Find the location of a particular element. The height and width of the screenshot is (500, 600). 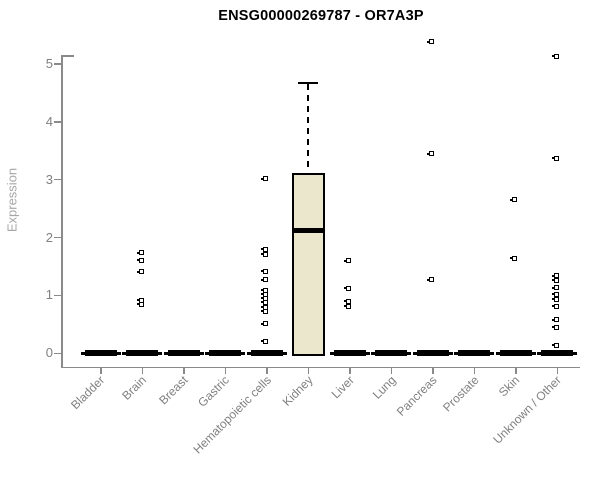

median-line is located at coordinates (308, 231).